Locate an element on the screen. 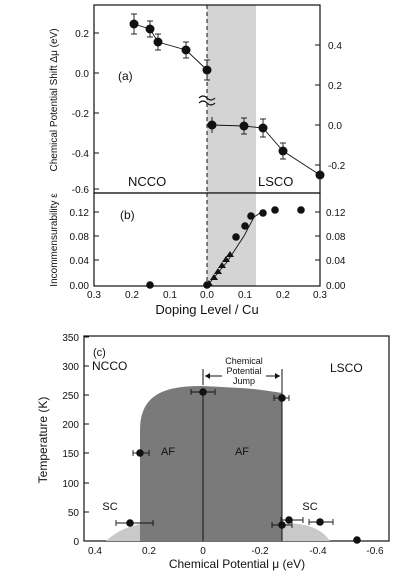 This screenshot has height=573, width=409. panel-b-ytick-1: 0.04 is located at coordinates (80, 261).